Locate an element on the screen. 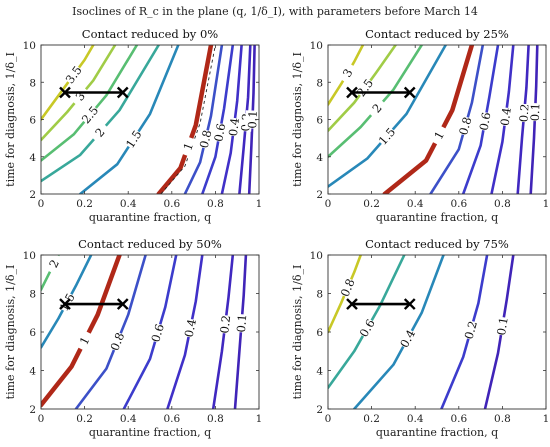 This screenshot has width=550, height=447. dashed-contour is located at coordinates (188, 119).